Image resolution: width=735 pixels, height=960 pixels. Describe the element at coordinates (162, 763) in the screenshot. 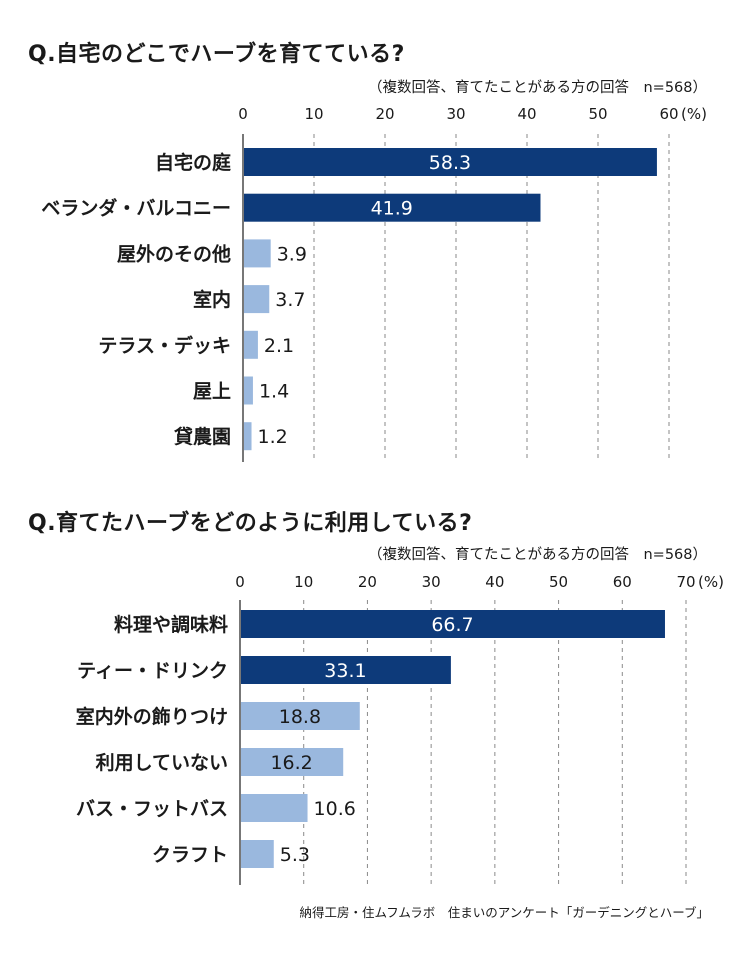

I see `category-label: 利用していない` at that location.